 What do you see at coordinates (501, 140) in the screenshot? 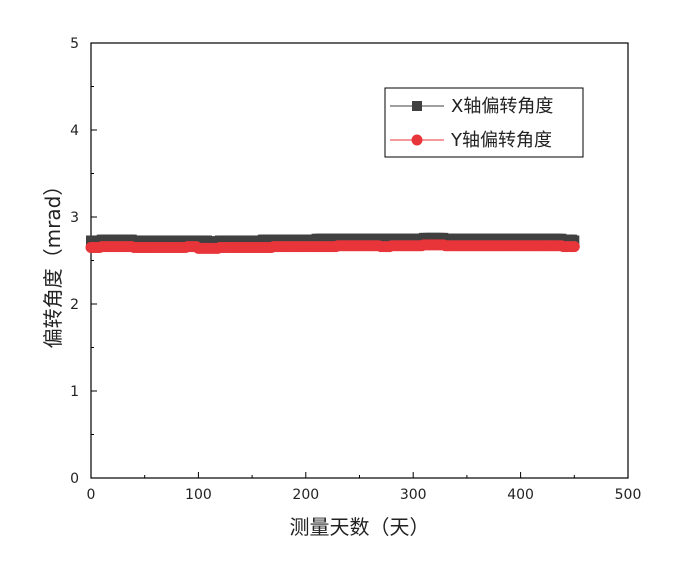
I see `legend-label-y: Y轴偏转角度` at bounding box center [501, 140].